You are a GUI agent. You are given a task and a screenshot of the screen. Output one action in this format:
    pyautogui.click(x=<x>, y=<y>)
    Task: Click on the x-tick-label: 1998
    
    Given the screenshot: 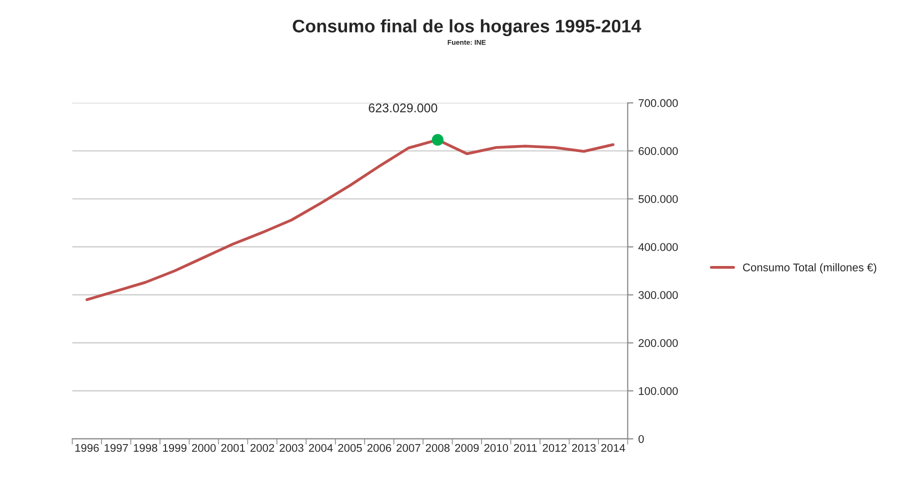 What is the action you would take?
    pyautogui.click(x=146, y=448)
    